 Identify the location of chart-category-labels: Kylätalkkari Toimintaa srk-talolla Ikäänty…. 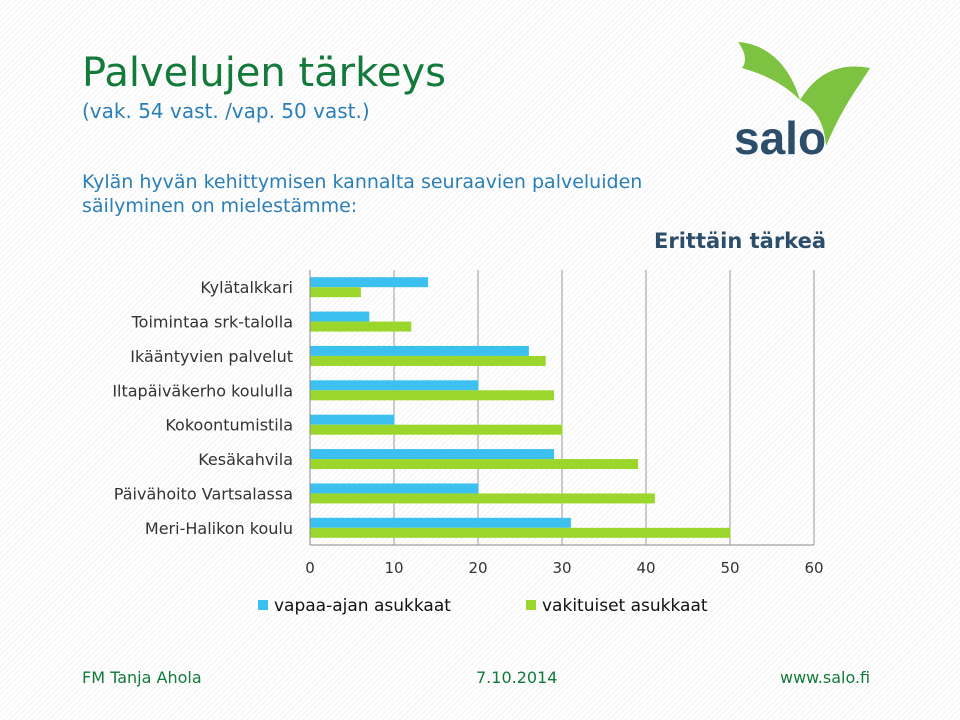
(202, 408).